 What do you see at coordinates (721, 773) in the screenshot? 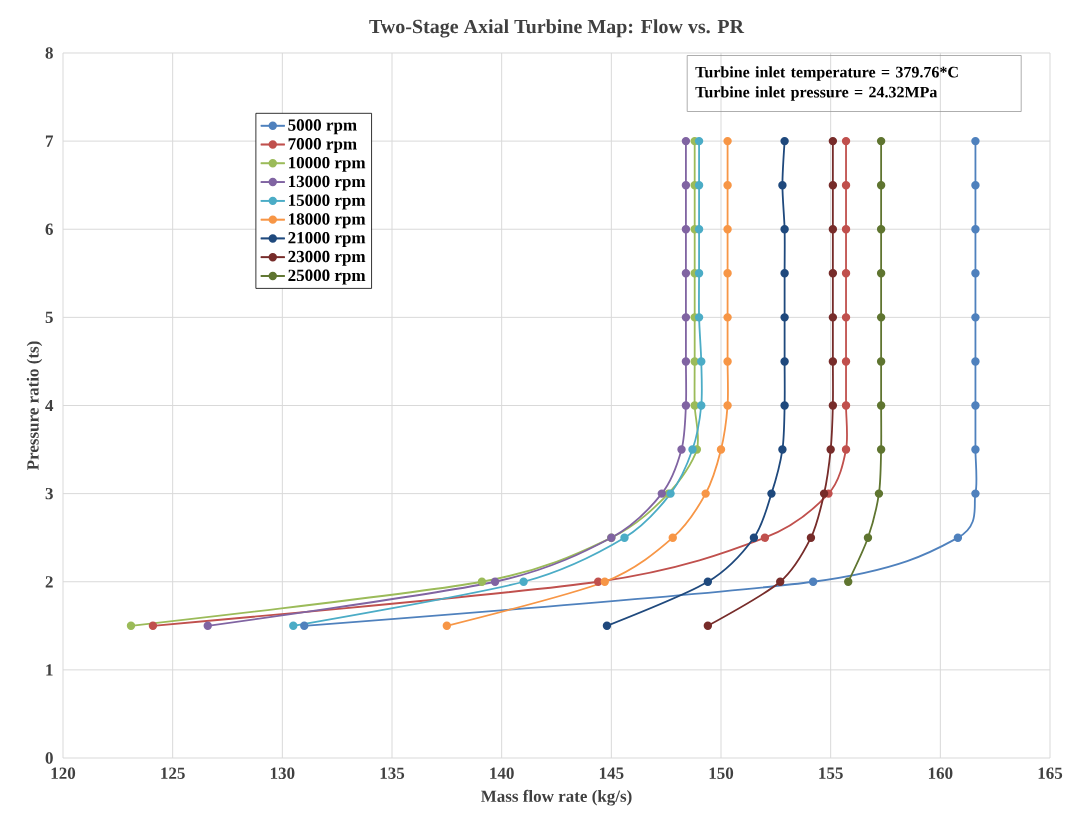
I see `x-tick-label: 150` at bounding box center [721, 773].